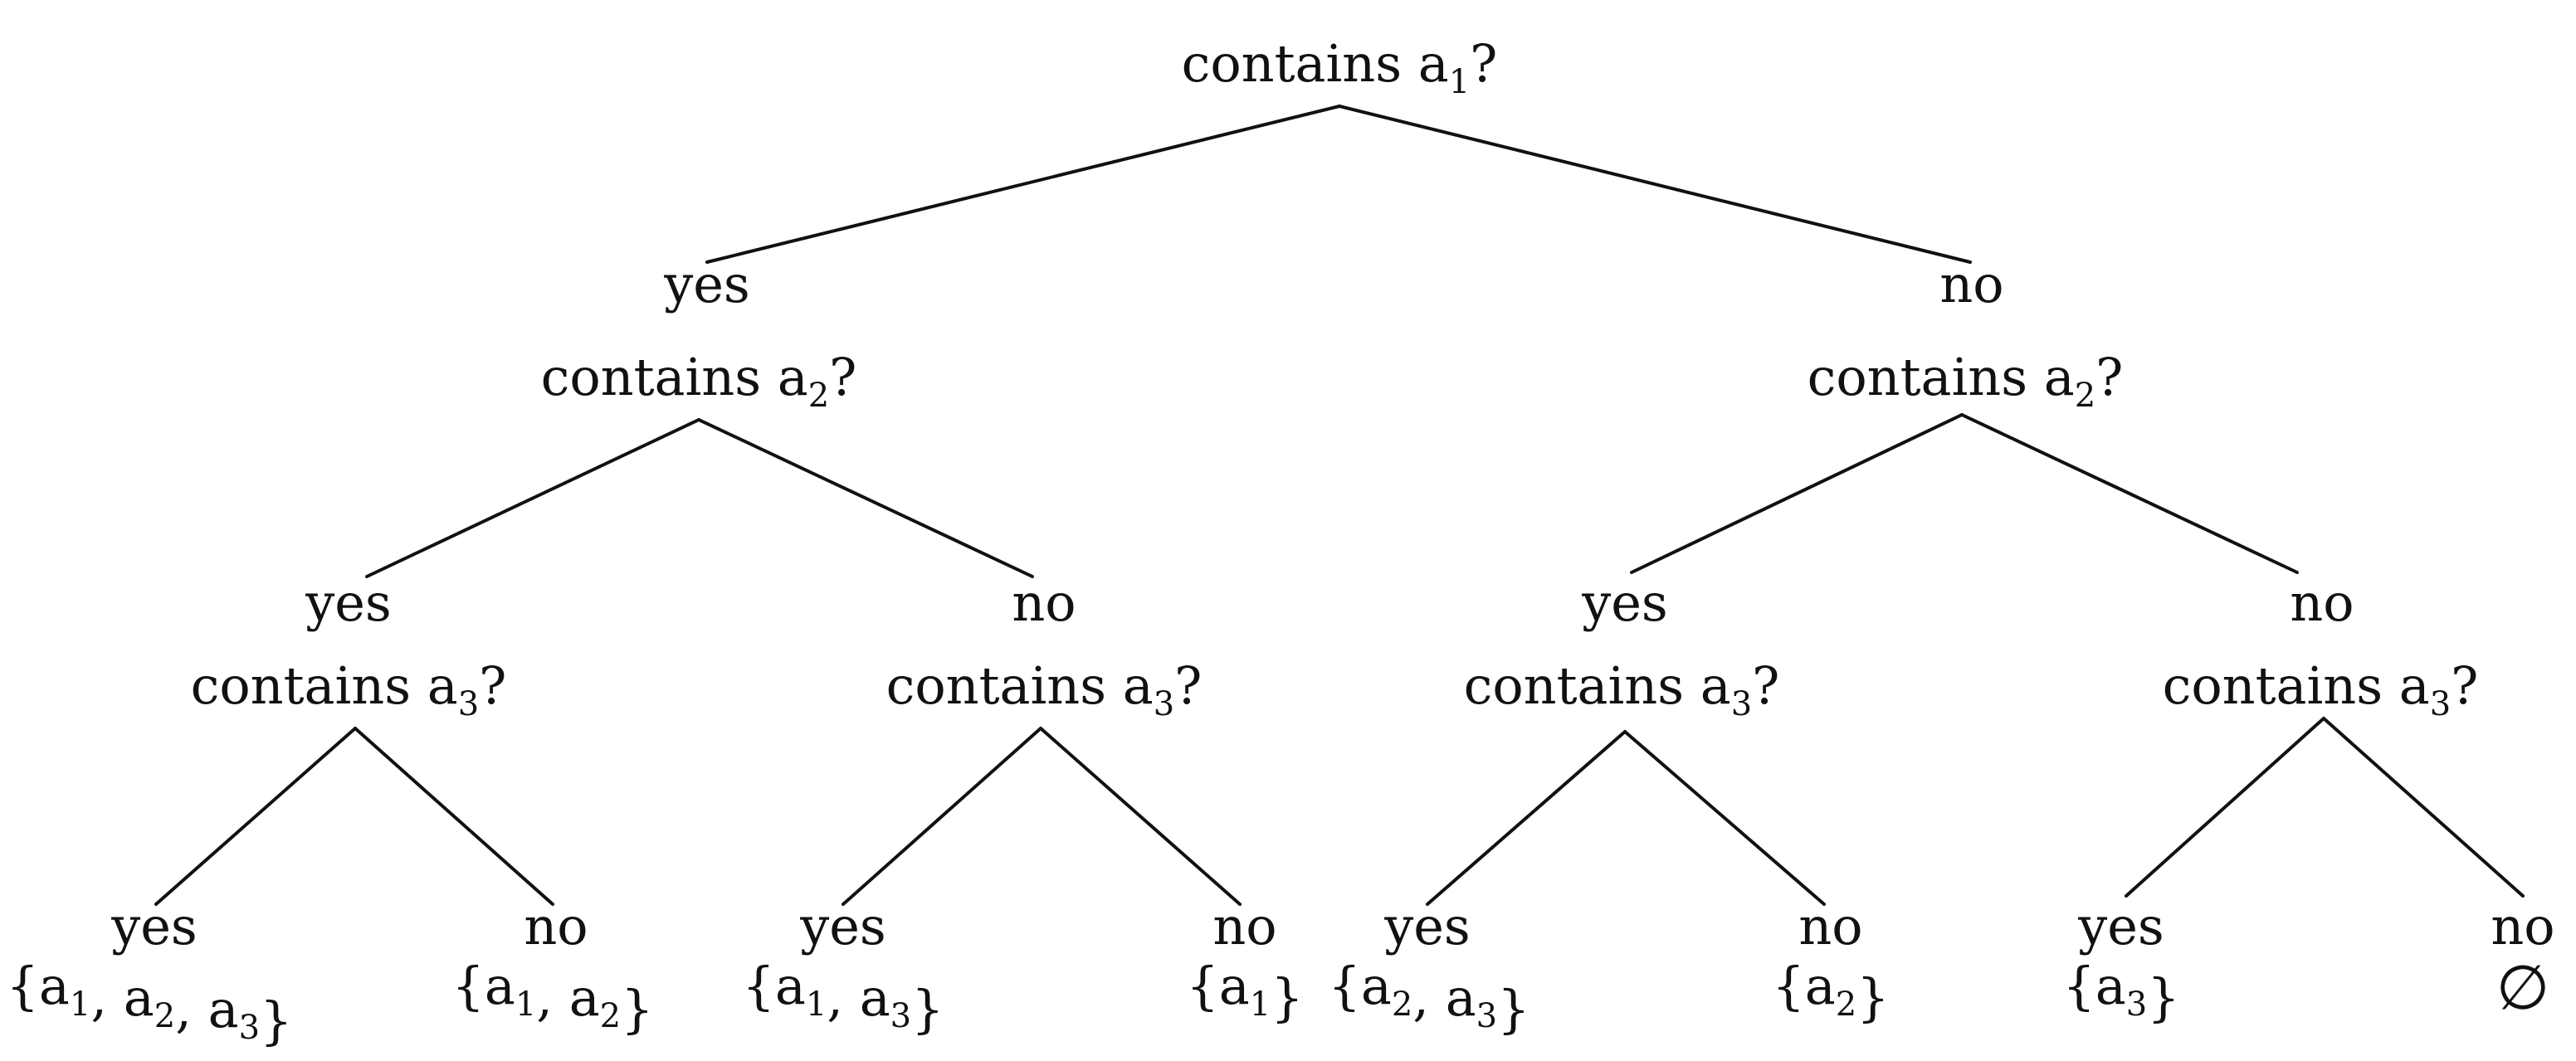 This screenshot has height=1061, width=2576. I want to click on leaf-yyy-set: {a1, a2, a3}, so click(149, 1003).